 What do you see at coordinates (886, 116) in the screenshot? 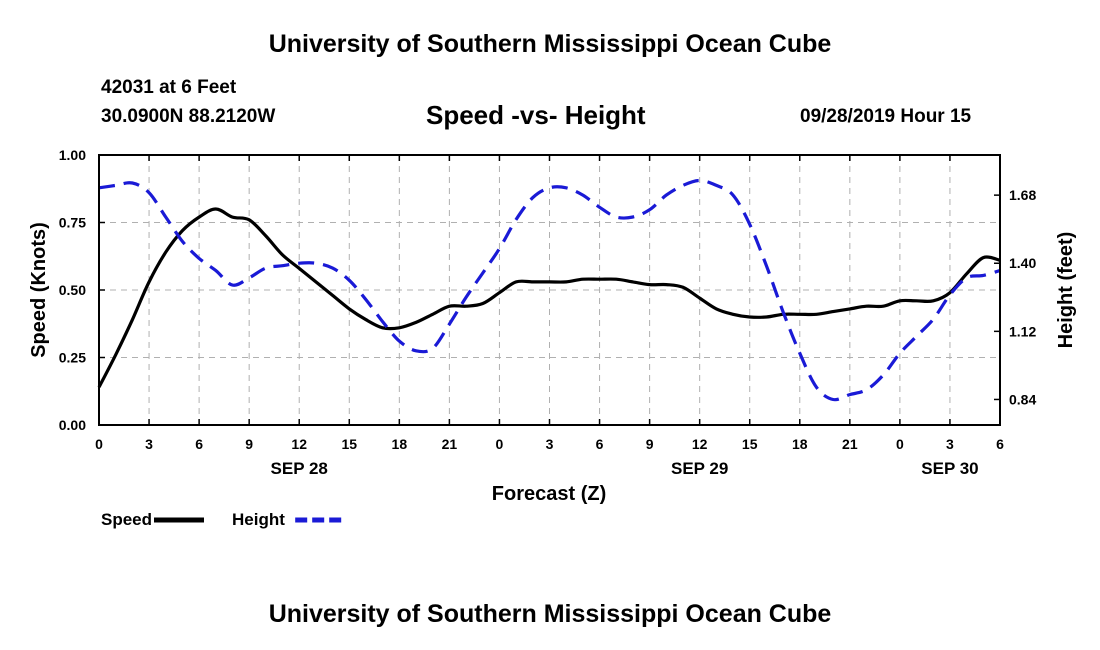
I see `datetime-label: 09/28/2019 Hour 15` at bounding box center [886, 116].